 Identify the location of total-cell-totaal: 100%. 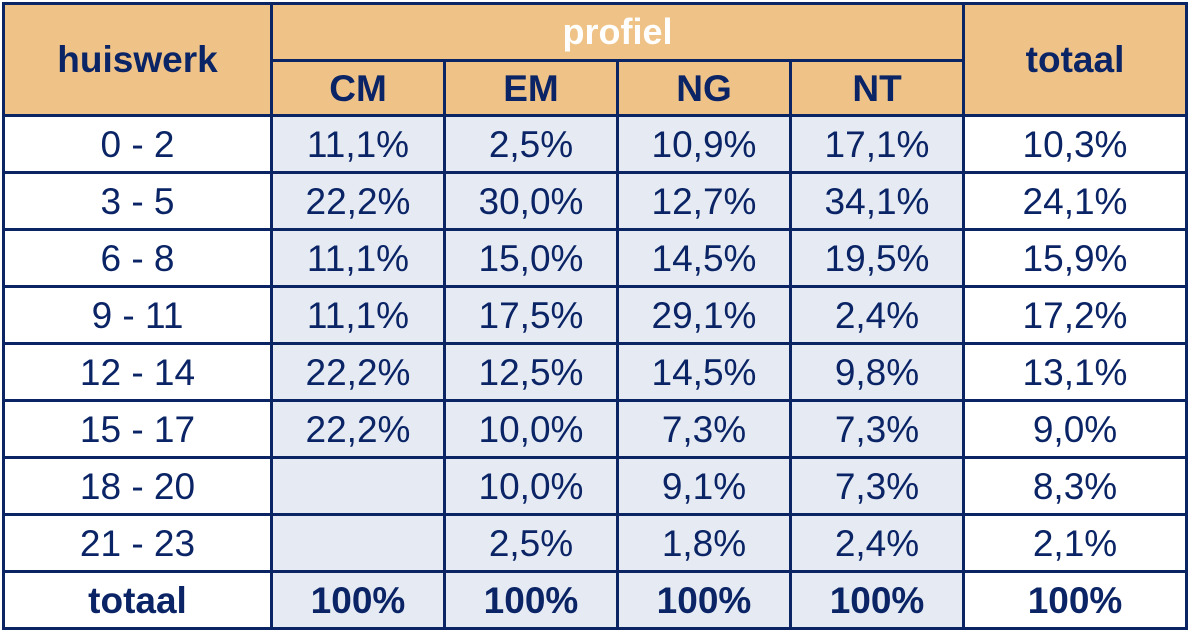
(1075, 600).